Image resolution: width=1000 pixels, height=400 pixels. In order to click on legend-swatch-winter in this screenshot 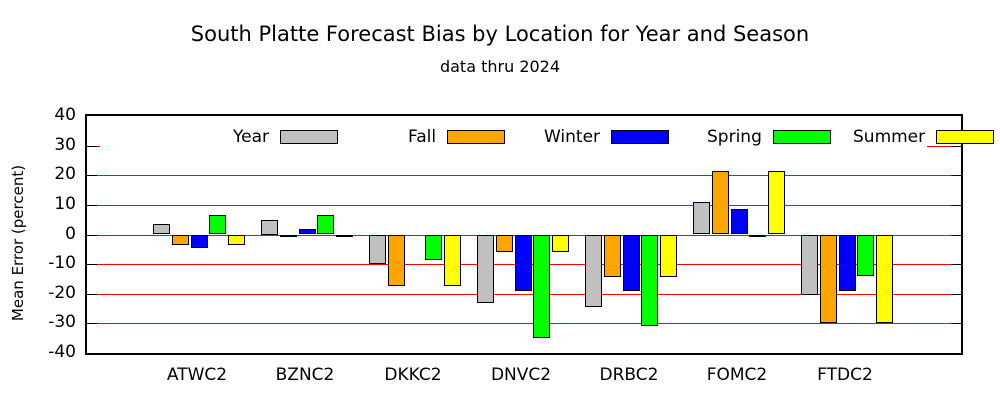, I will do `click(640, 137)`.